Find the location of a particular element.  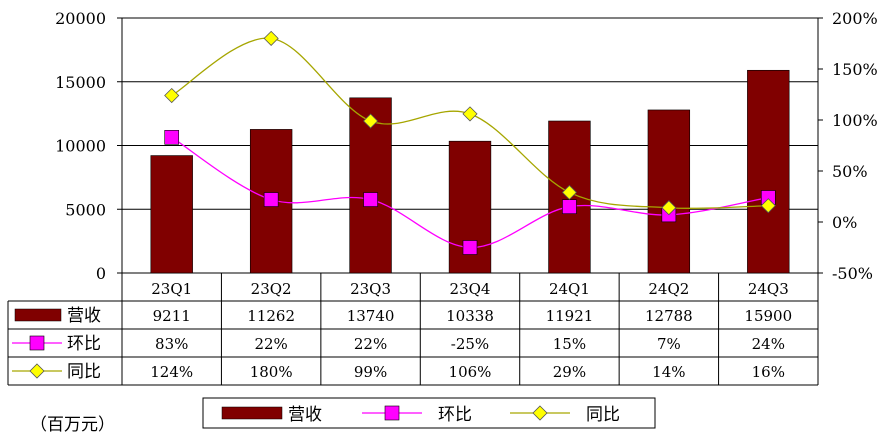

y-tick-label: 0 is located at coordinates (101, 273).